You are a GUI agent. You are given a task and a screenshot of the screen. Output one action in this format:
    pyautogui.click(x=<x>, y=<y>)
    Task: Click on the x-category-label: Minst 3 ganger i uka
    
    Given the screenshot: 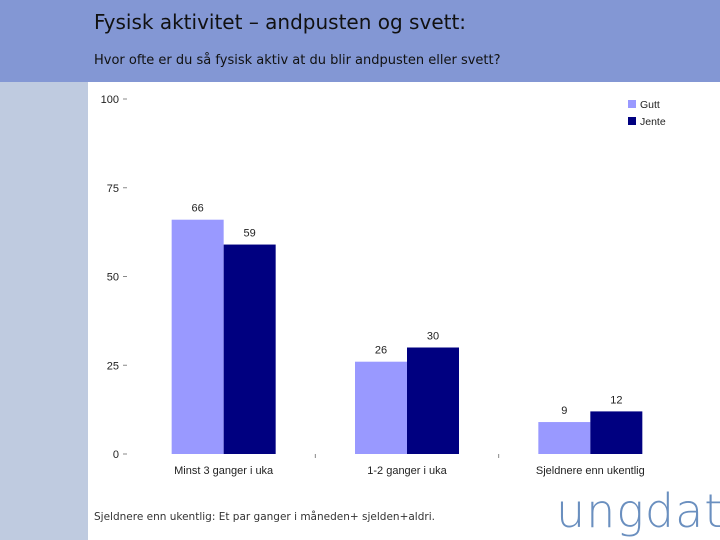 What is the action you would take?
    pyautogui.click(x=224, y=471)
    